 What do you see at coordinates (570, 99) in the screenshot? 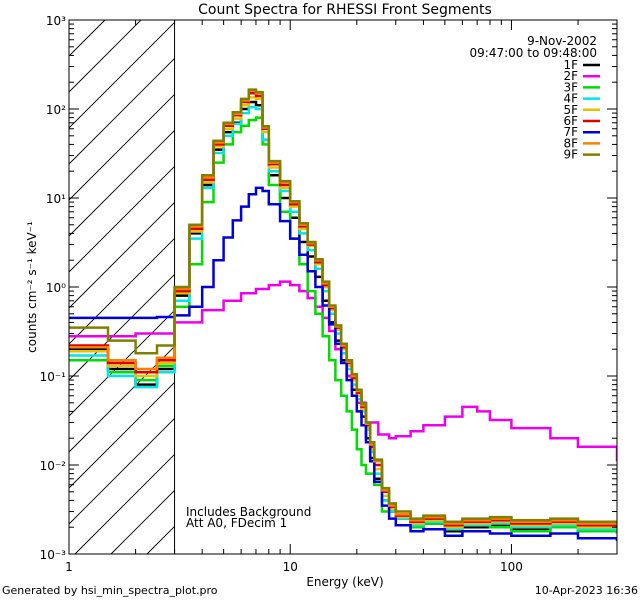
I see `legend-label: 4F` at bounding box center [570, 99].